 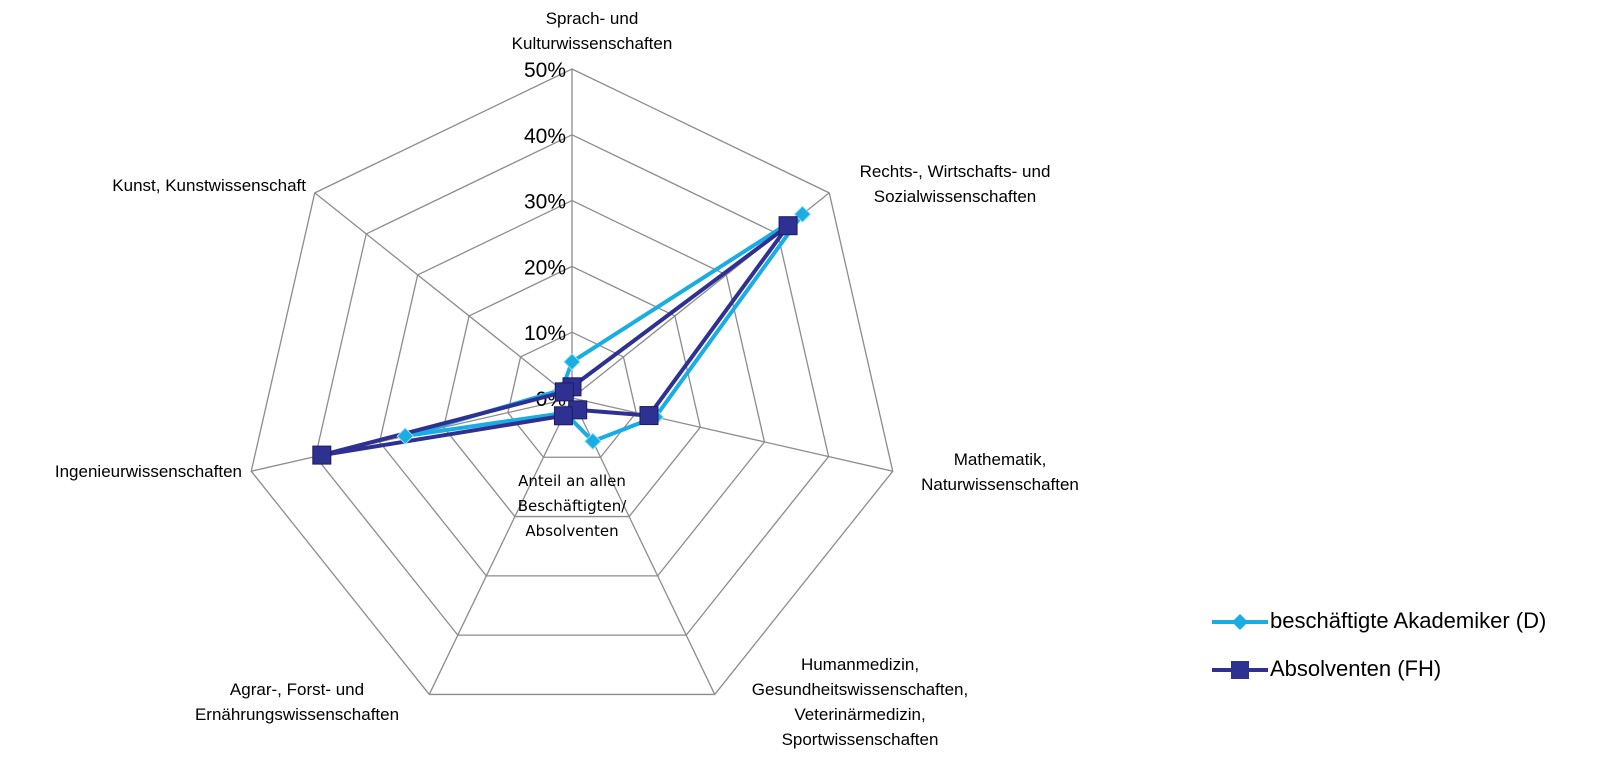 I want to click on legend-item: beschäftigte Akademiker (D), so click(x=1390, y=621).